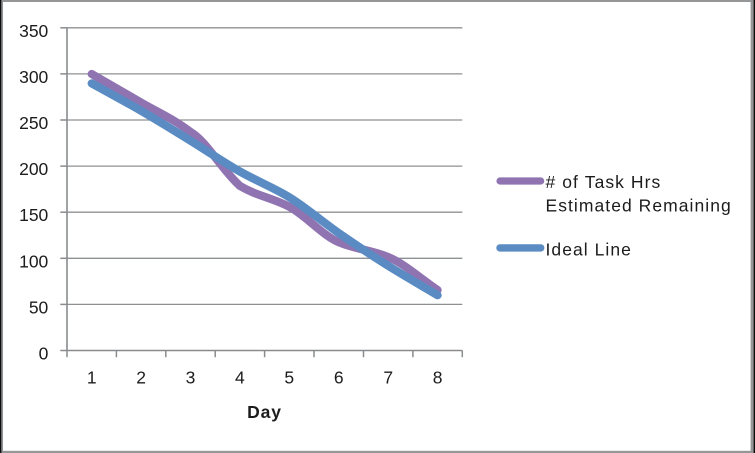 The image size is (755, 453). What do you see at coordinates (191, 377) in the screenshot?
I see `svg-text: 3` at bounding box center [191, 377].